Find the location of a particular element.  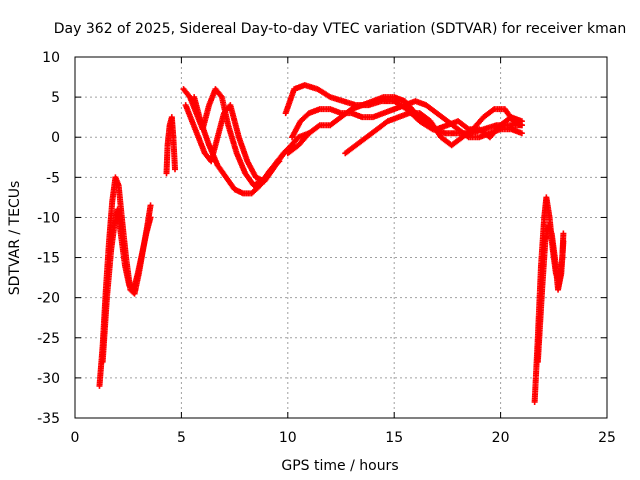

x-tick-label: 20 is located at coordinates (501, 438).